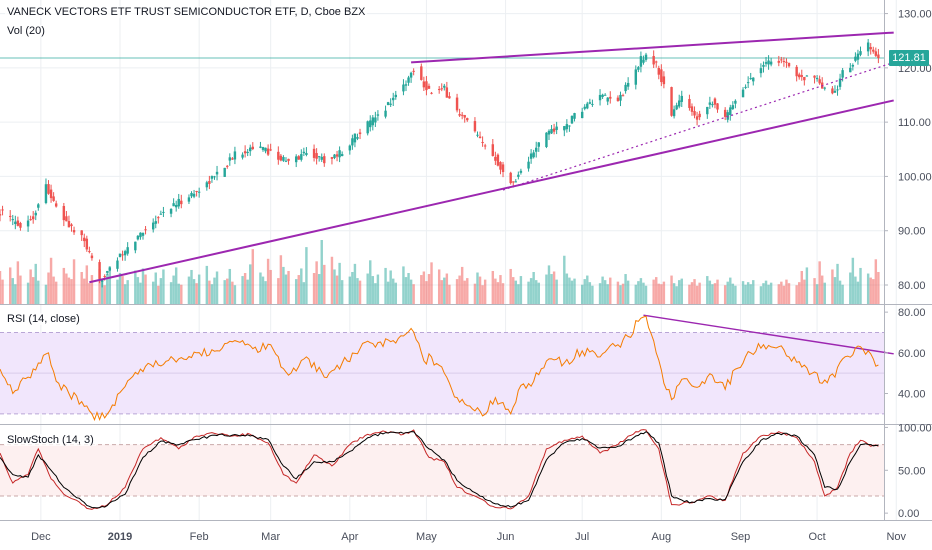 This screenshot has width=932, height=550. Describe the element at coordinates (912, 394) in the screenshot. I see `rsi-axis-tick-label: 40.00` at that location.